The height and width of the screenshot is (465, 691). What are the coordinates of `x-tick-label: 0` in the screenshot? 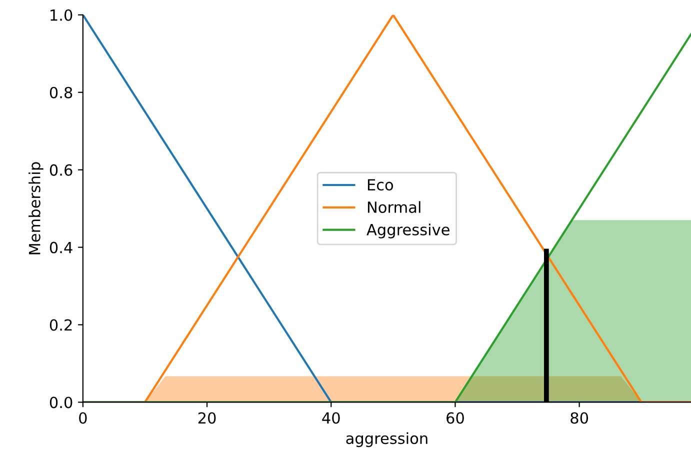 It's located at (83, 418).